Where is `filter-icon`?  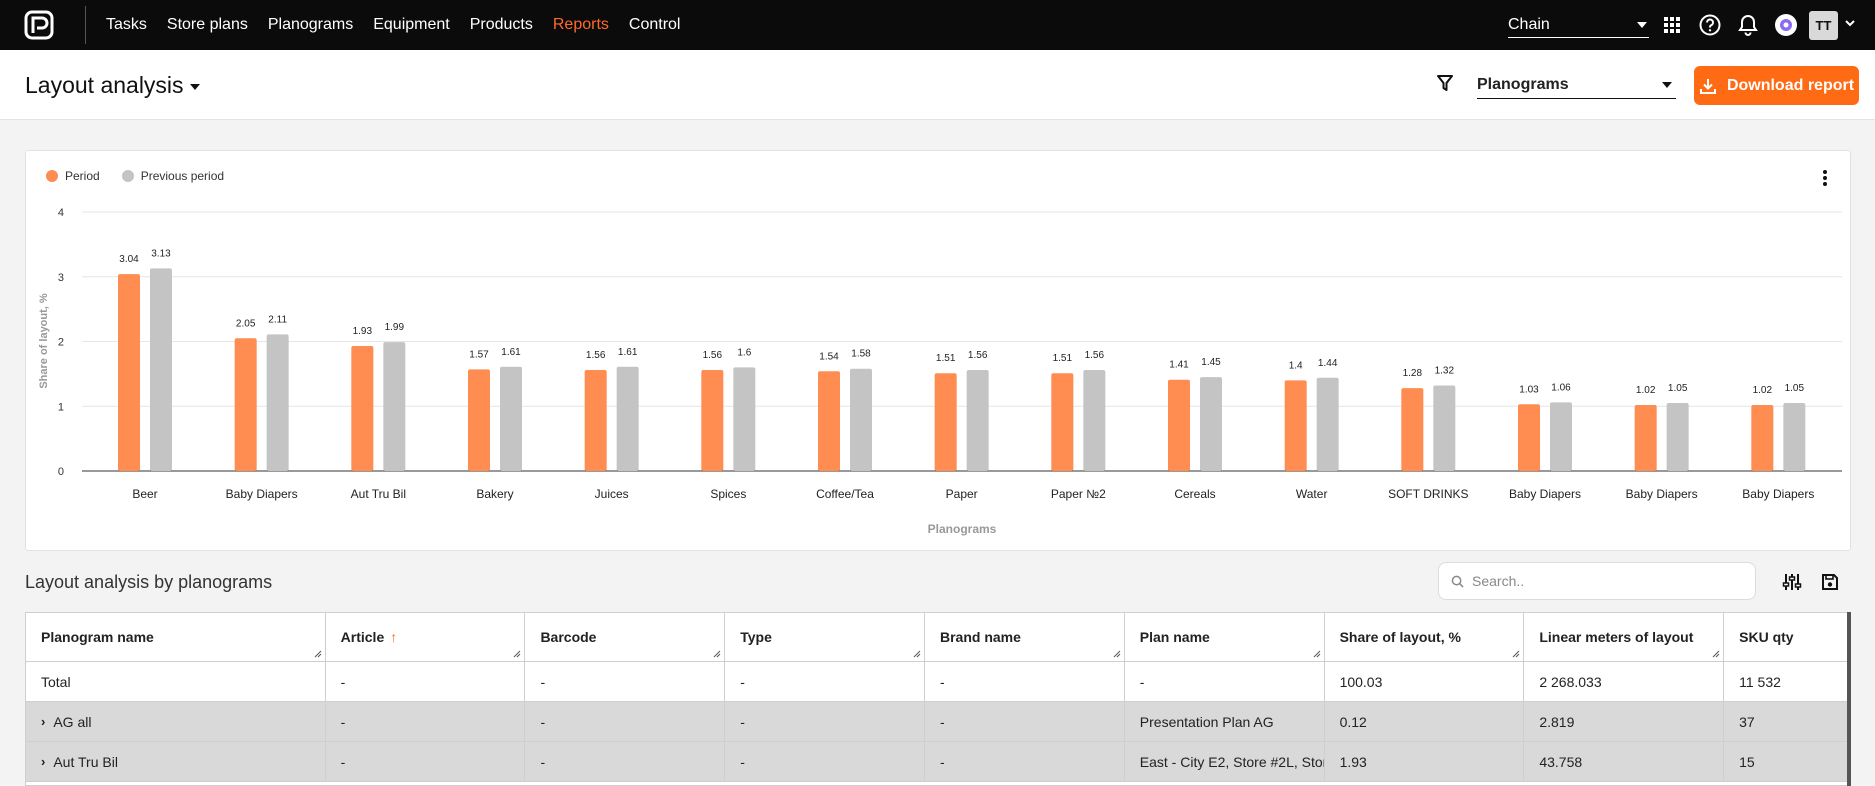
filter-icon is located at coordinates (1445, 83).